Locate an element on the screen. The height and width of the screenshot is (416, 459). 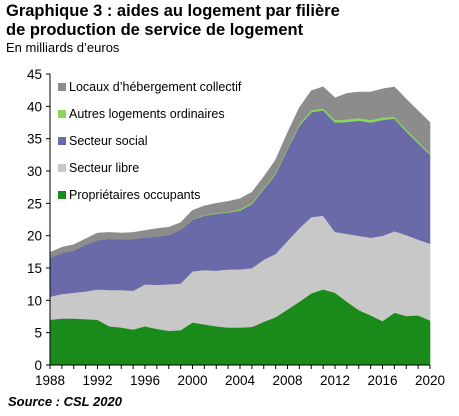
x-tick-label: 1996 is located at coordinates (145, 380).